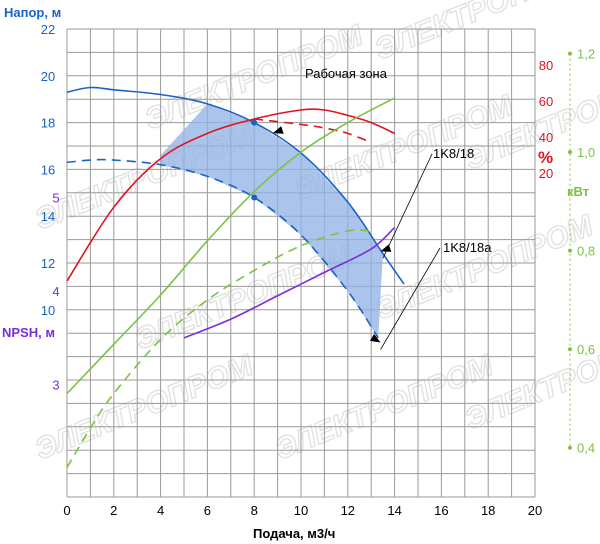 The image size is (600, 544). I want to click on series-label-1k8-18: 1K8/18, so click(453, 153).